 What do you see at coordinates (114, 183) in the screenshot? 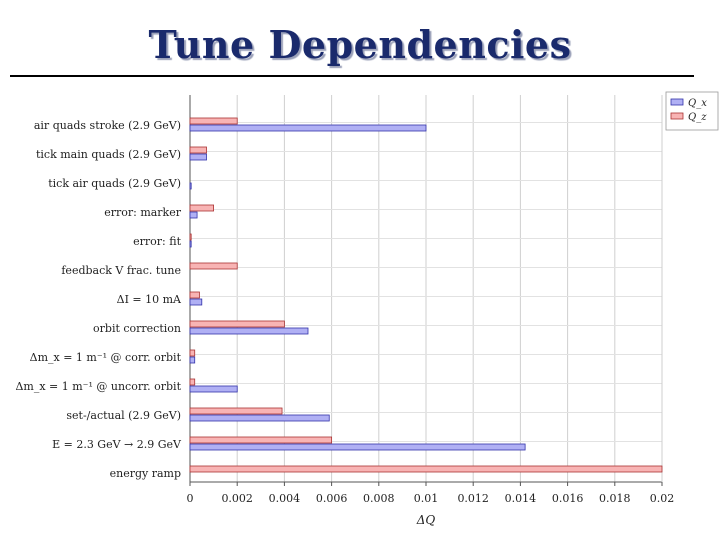
I see `category-label: tick air quads (2.9 GeV)` at bounding box center [114, 183].